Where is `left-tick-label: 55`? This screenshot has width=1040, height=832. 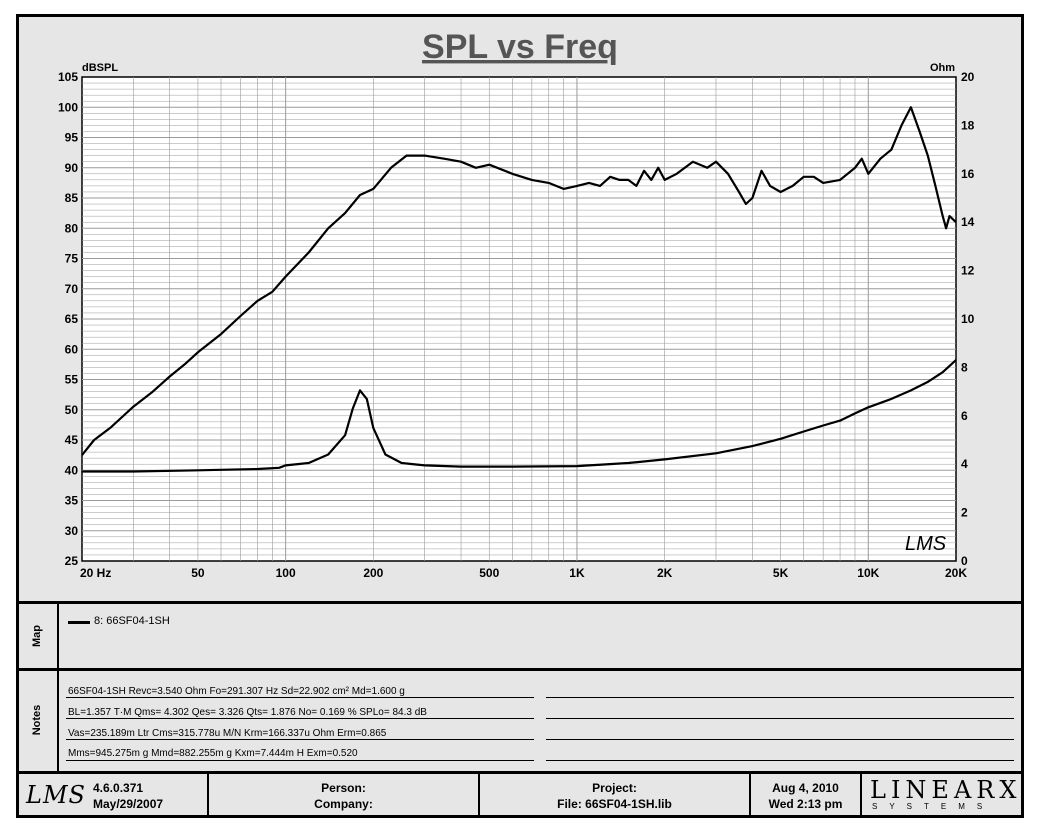
left-tick-label: 55 is located at coordinates (72, 380).